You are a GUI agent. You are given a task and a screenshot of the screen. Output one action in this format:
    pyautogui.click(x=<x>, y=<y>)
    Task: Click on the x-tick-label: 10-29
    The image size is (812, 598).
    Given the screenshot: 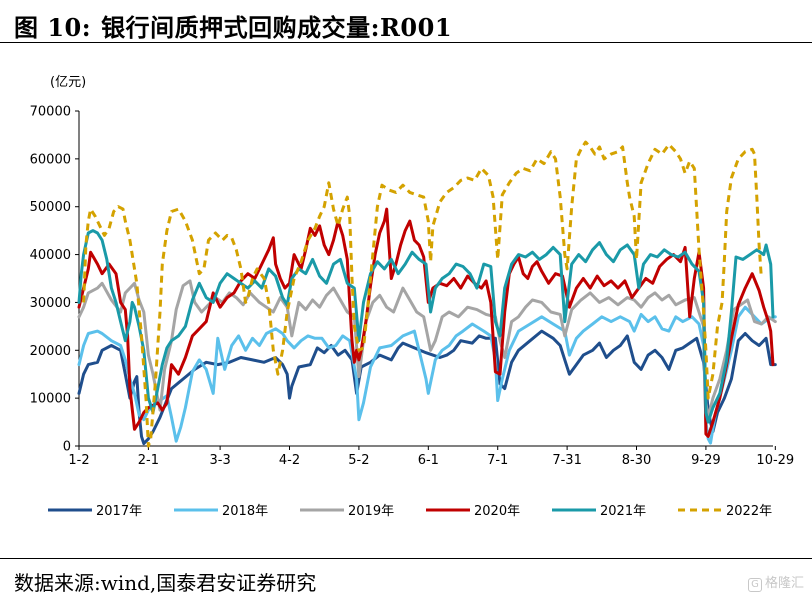 What is the action you would take?
    pyautogui.click(x=775, y=460)
    